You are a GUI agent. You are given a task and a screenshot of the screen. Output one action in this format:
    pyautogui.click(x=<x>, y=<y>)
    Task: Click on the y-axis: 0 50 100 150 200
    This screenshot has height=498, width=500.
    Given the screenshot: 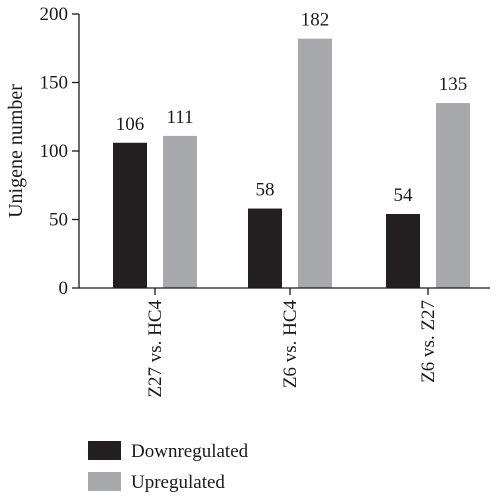 What is the action you would take?
    pyautogui.click(x=60, y=151)
    